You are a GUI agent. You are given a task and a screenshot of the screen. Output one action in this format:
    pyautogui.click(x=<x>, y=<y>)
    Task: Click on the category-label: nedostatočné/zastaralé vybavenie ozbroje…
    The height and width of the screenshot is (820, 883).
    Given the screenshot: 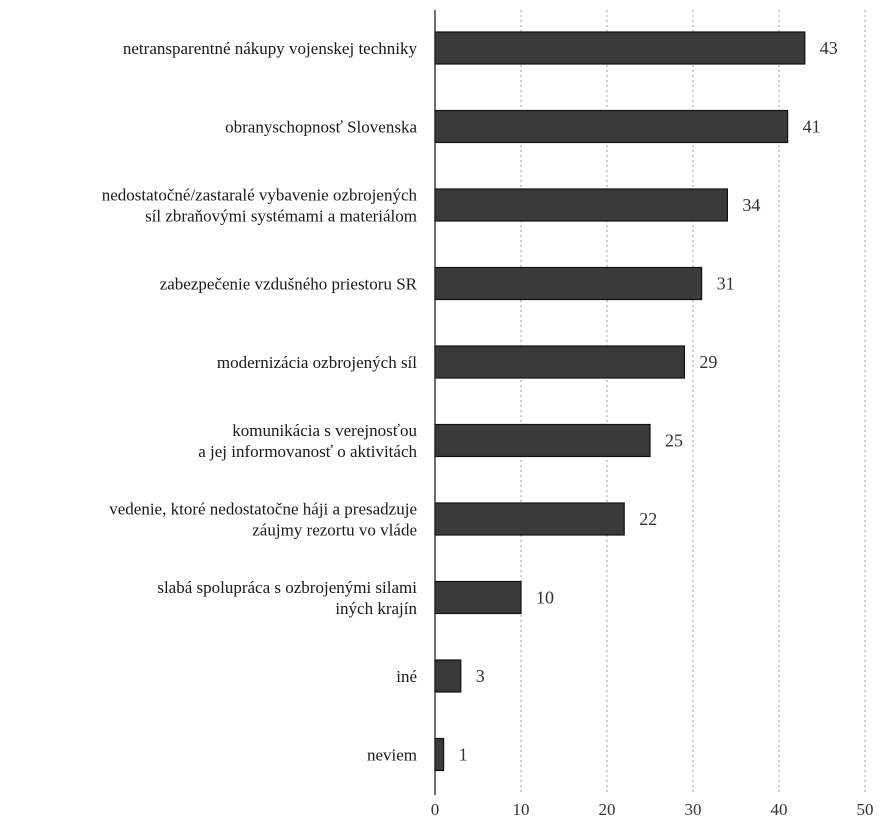 What is the action you would take?
    pyautogui.click(x=260, y=206)
    